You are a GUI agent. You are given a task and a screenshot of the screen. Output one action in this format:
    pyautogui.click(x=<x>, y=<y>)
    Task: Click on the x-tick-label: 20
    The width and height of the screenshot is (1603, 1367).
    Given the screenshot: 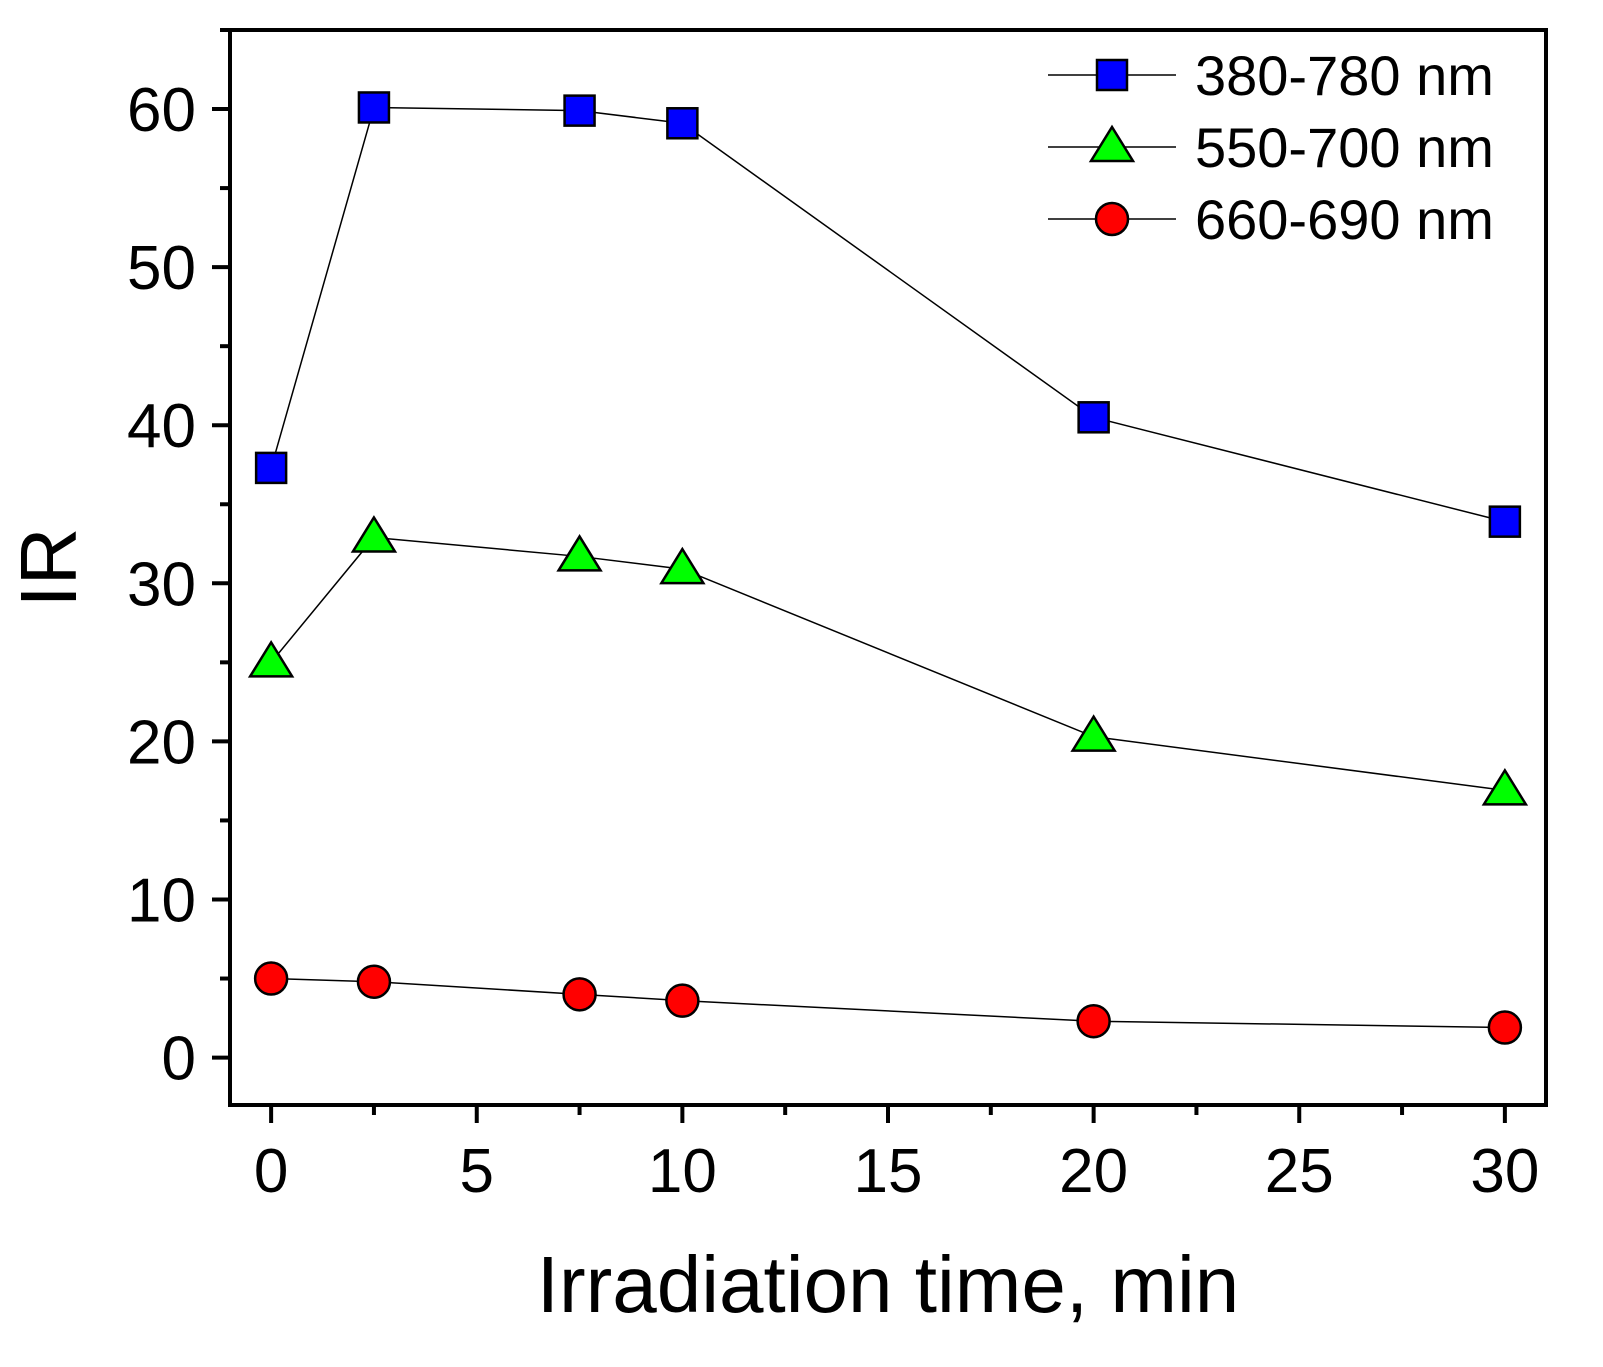 What is the action you would take?
    pyautogui.click(x=1093, y=1171)
    